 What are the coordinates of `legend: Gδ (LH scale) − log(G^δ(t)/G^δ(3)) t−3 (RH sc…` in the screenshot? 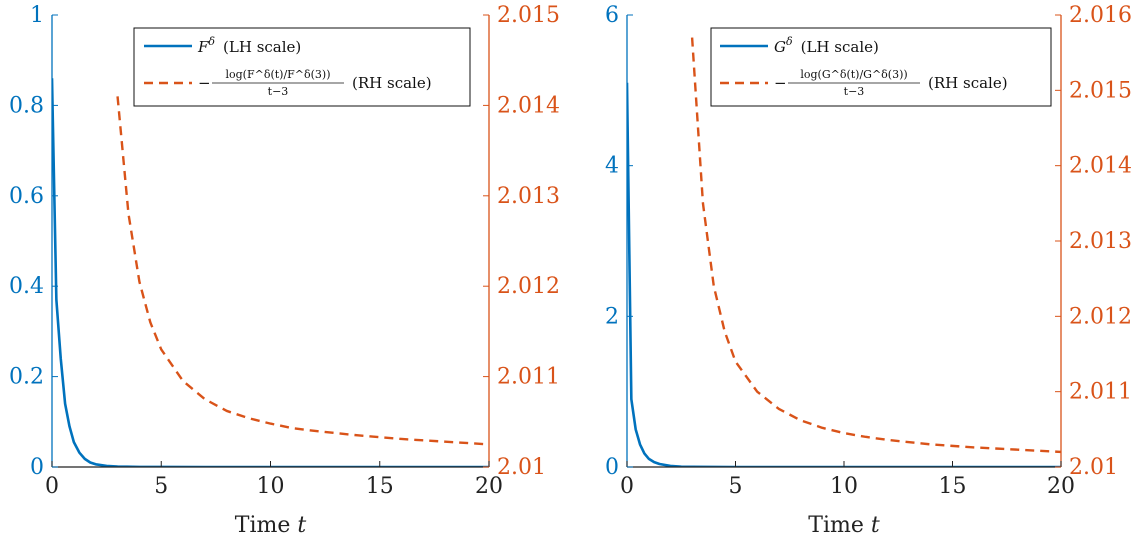 It's located at (881, 67).